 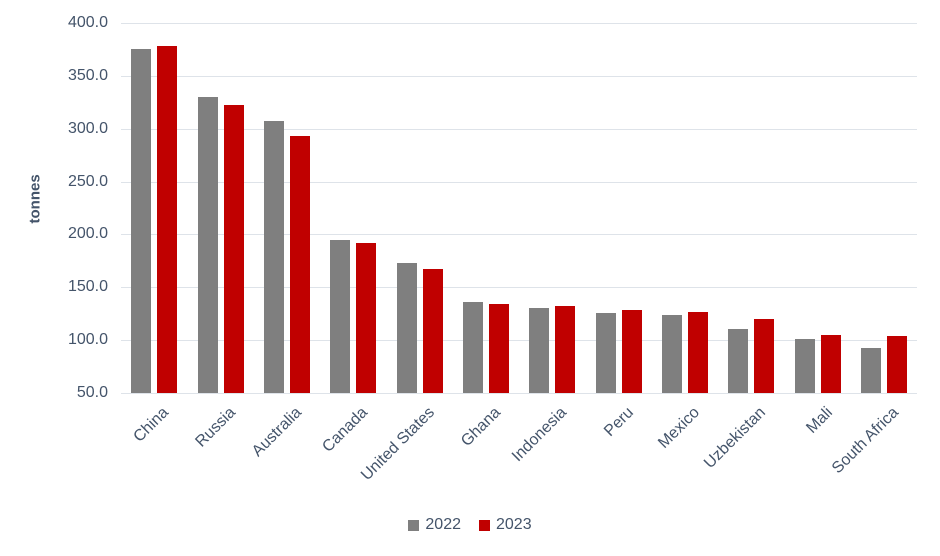 I want to click on legend-item-2023: 2023, so click(x=505, y=525).